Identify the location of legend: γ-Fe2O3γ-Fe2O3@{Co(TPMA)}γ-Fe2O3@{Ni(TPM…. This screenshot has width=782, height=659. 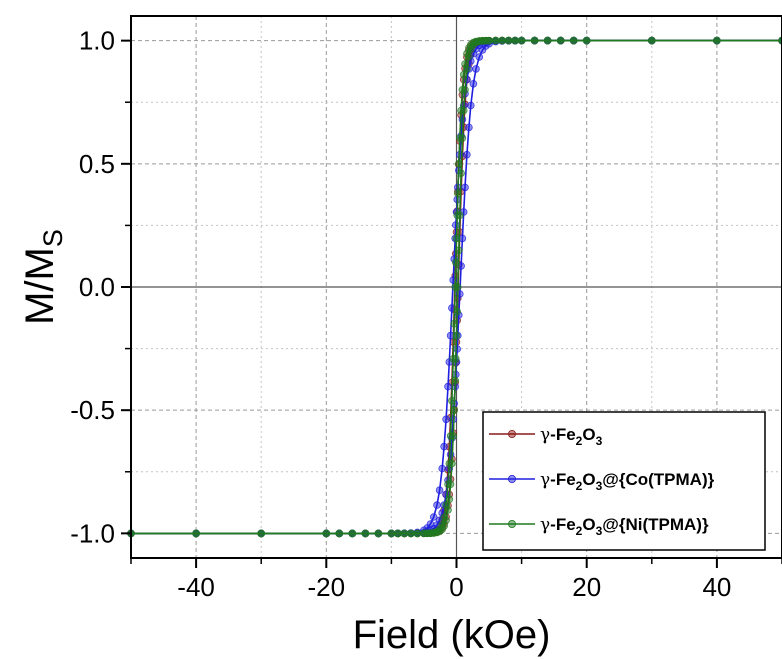
(624, 481).